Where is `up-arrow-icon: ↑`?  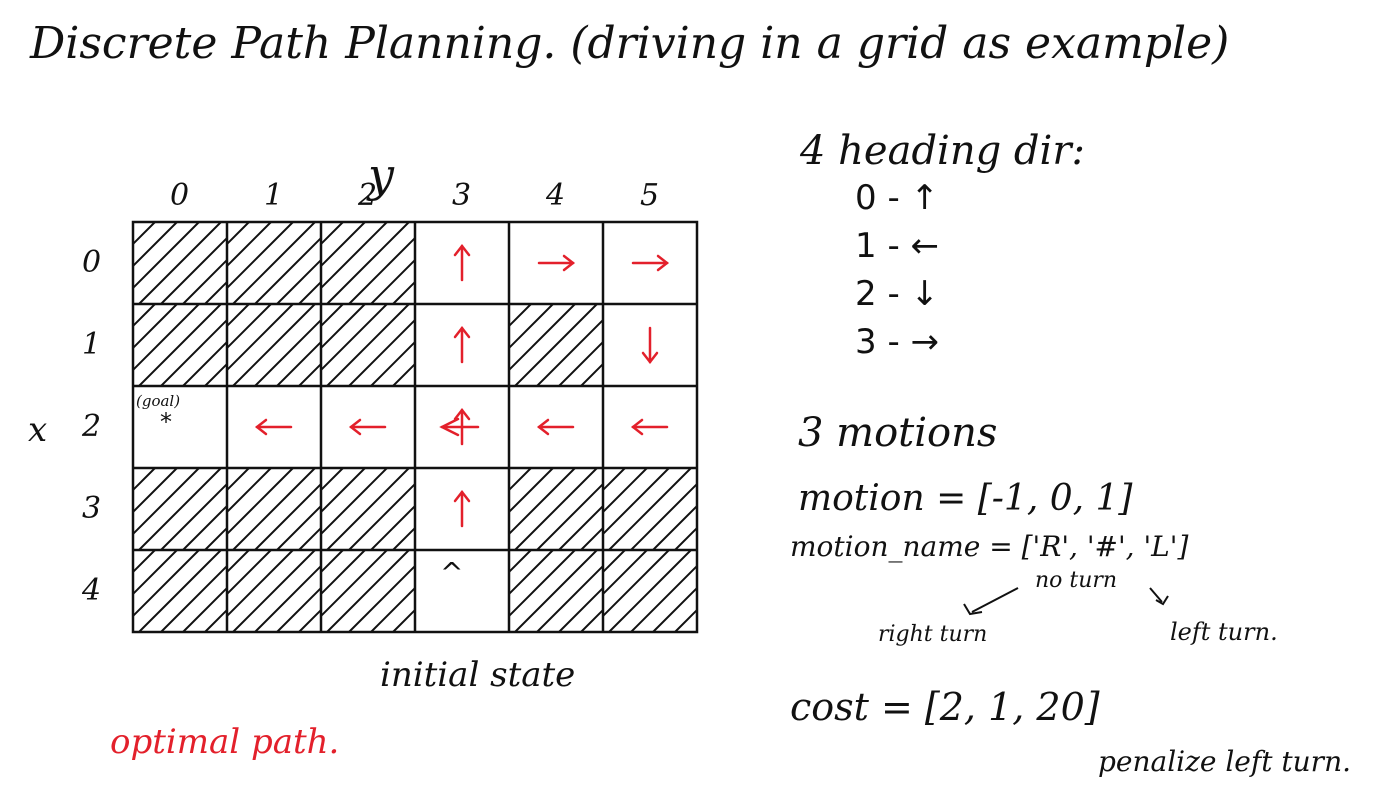 up-arrow-icon: ↑ is located at coordinates (925, 198).